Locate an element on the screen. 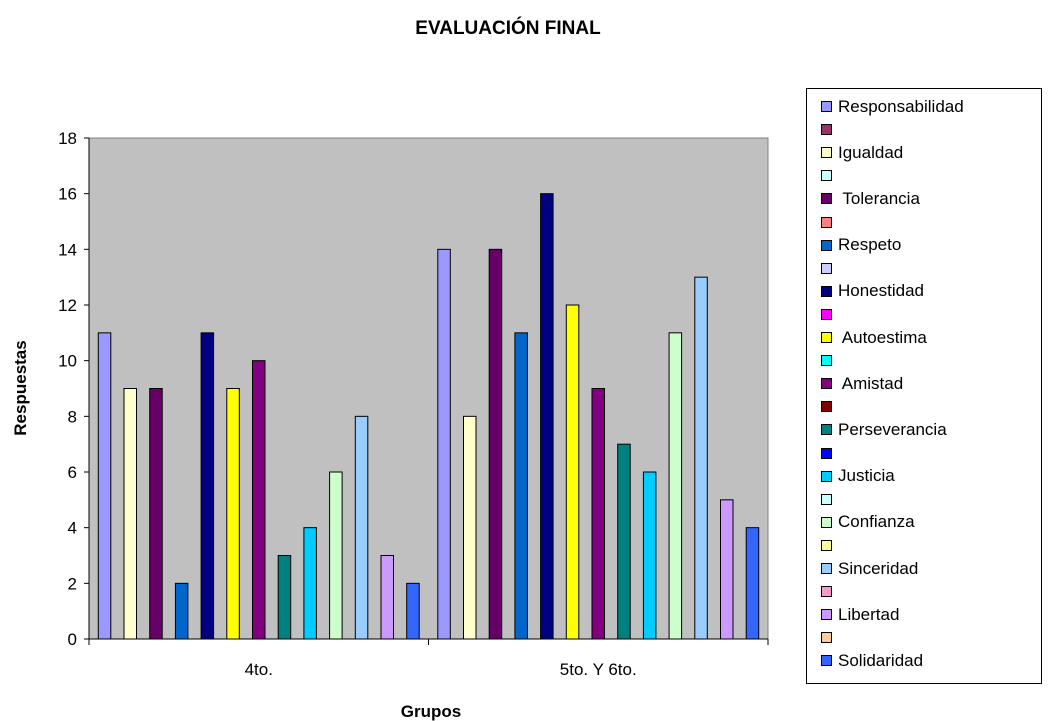 Image resolution: width=1056 pixels, height=721 pixels. y-tick-label: 18 is located at coordinates (67, 138).